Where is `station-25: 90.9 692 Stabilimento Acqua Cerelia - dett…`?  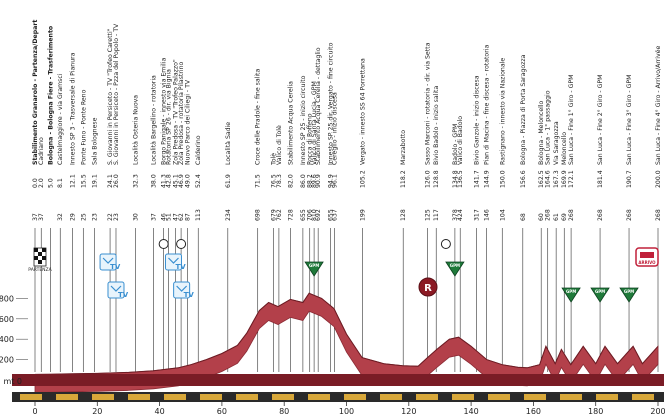 station-25: 90.9 692 Stabilimento Acqua Cerelia - dett… is located at coordinates (318, 134).